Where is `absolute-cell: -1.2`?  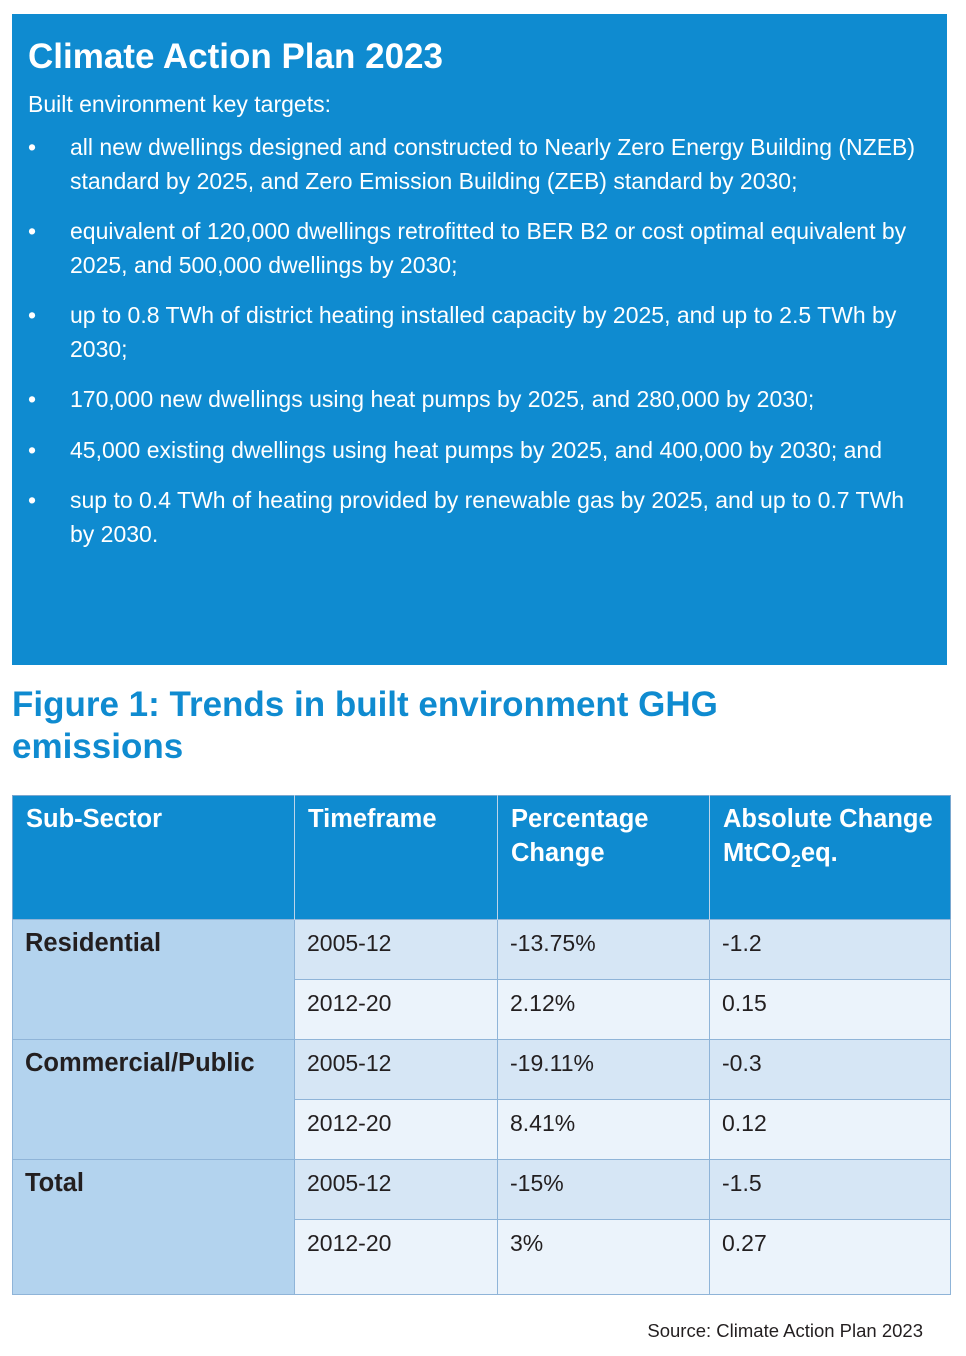 absolute-cell: -1.2 is located at coordinates (830, 949).